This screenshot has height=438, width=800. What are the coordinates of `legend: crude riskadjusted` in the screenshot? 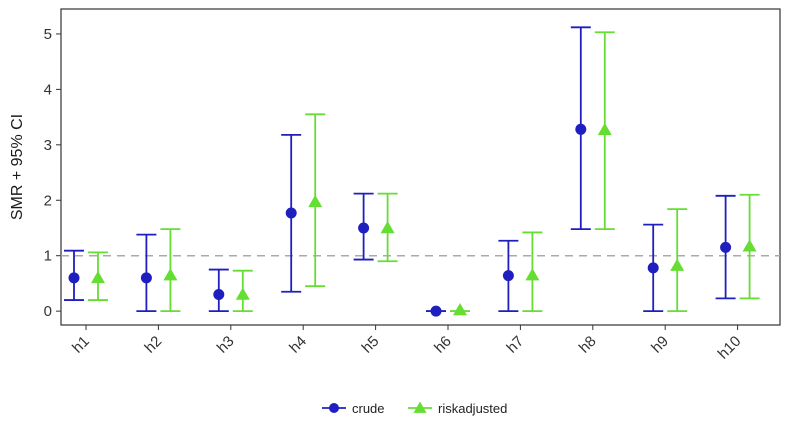 It's located at (414, 408).